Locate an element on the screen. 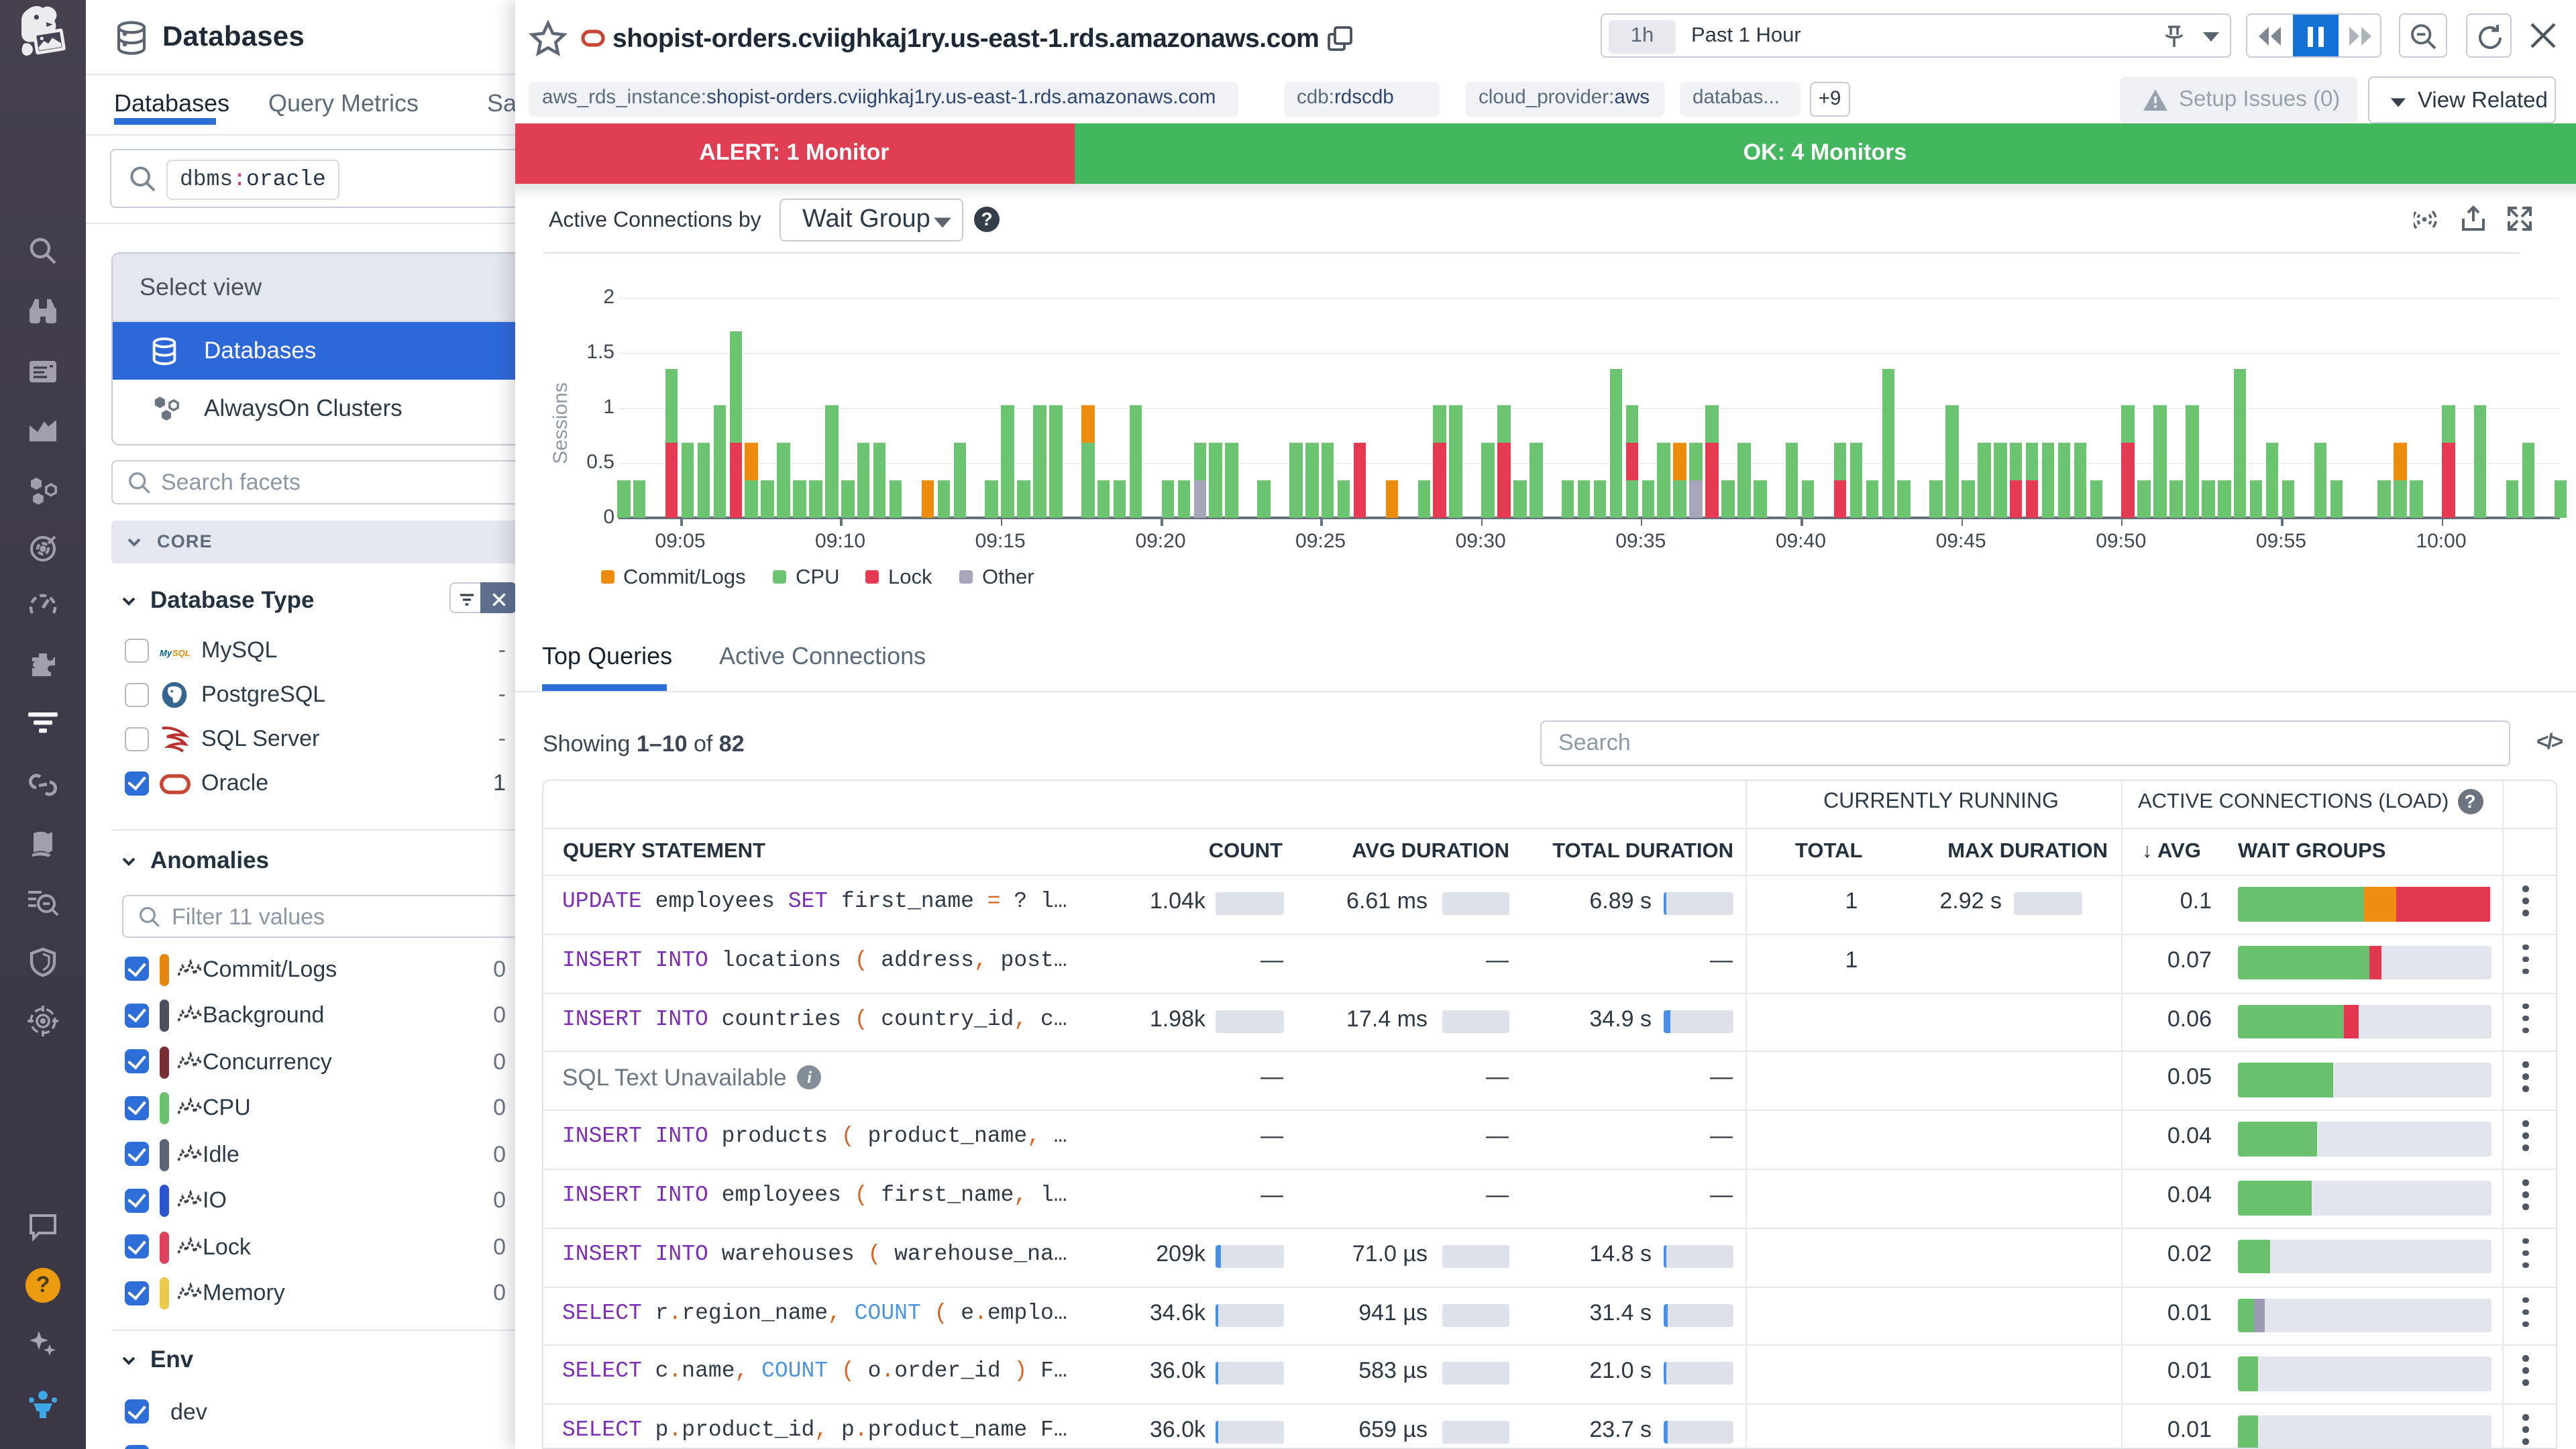 This screenshot has height=1449, width=2576. svg-text: My is located at coordinates (166, 653).